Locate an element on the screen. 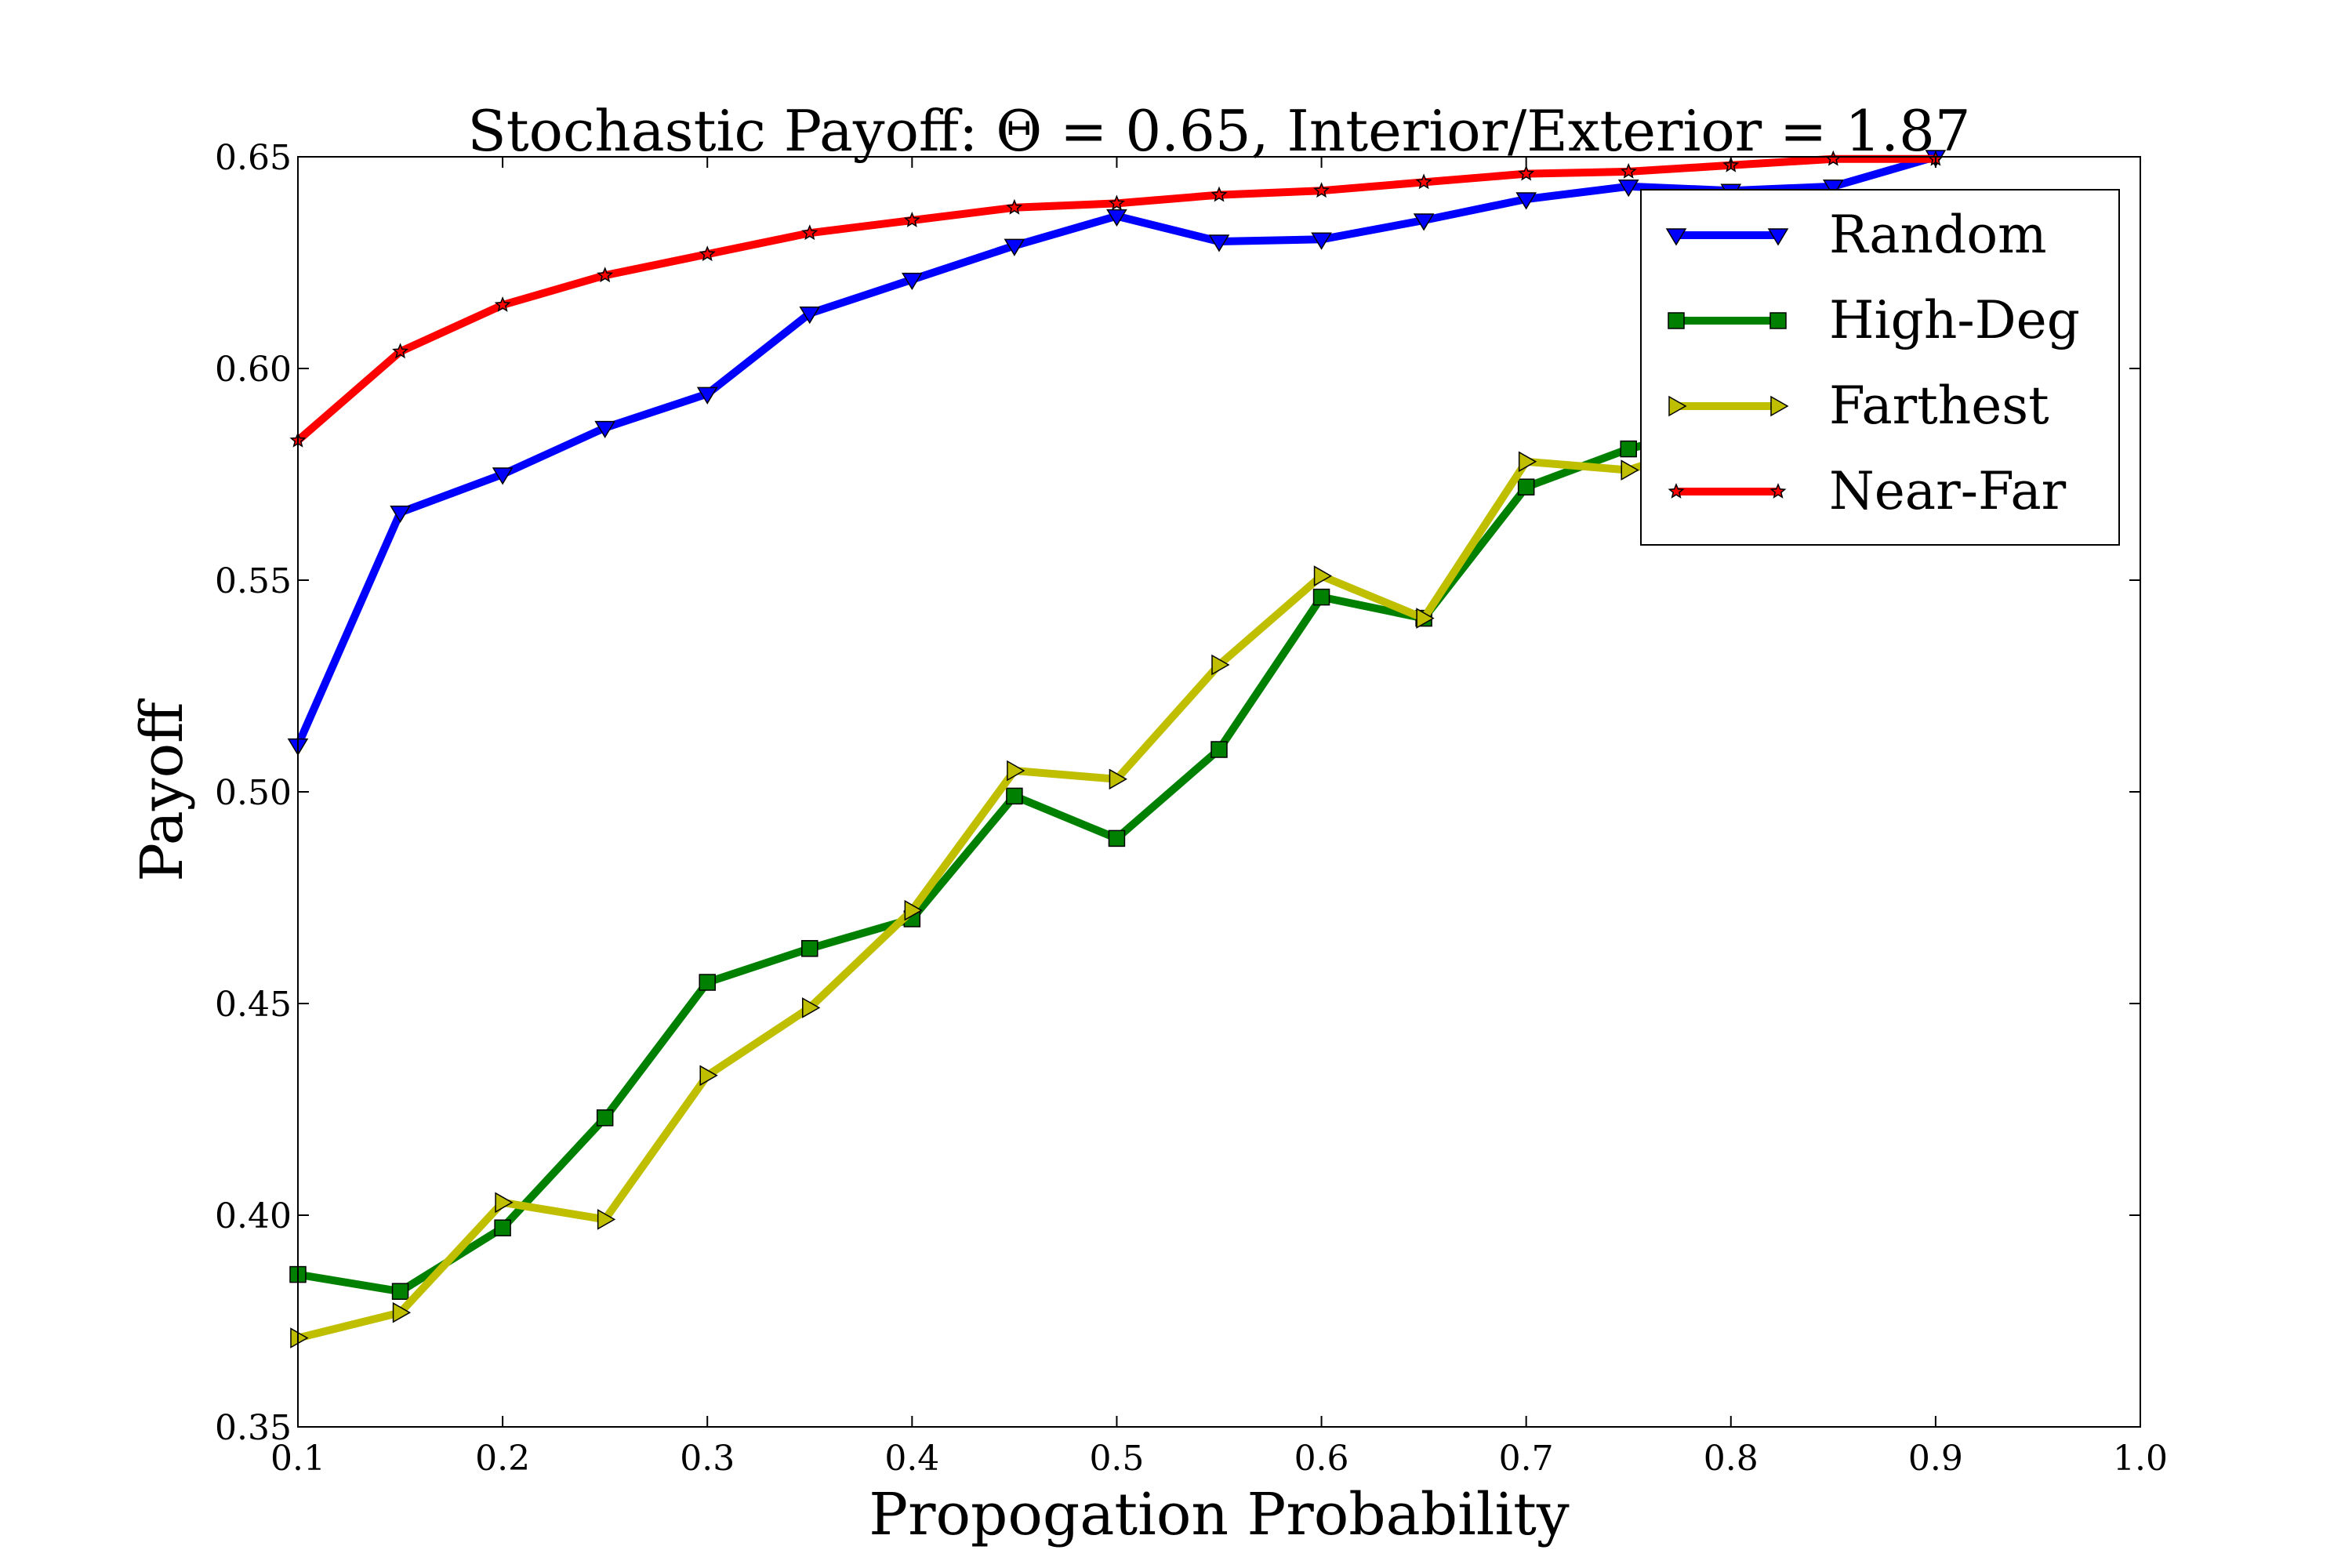 The image size is (2352, 1568). y-tick-label: 0.40 is located at coordinates (253, 1216).